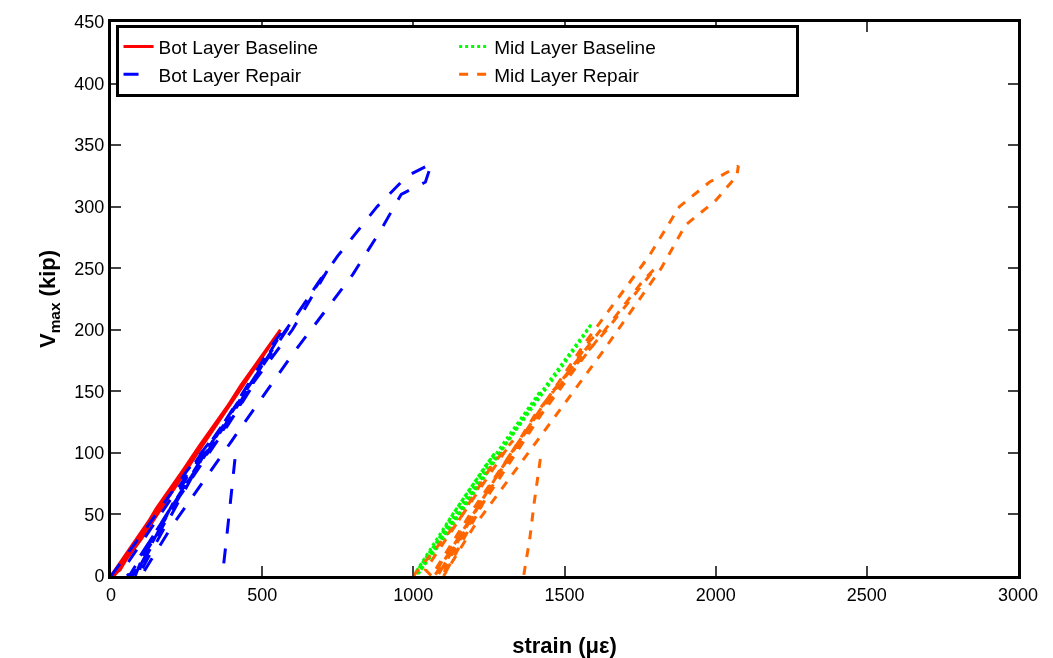  I want to click on x-tick-label: 1000, so click(413, 594).